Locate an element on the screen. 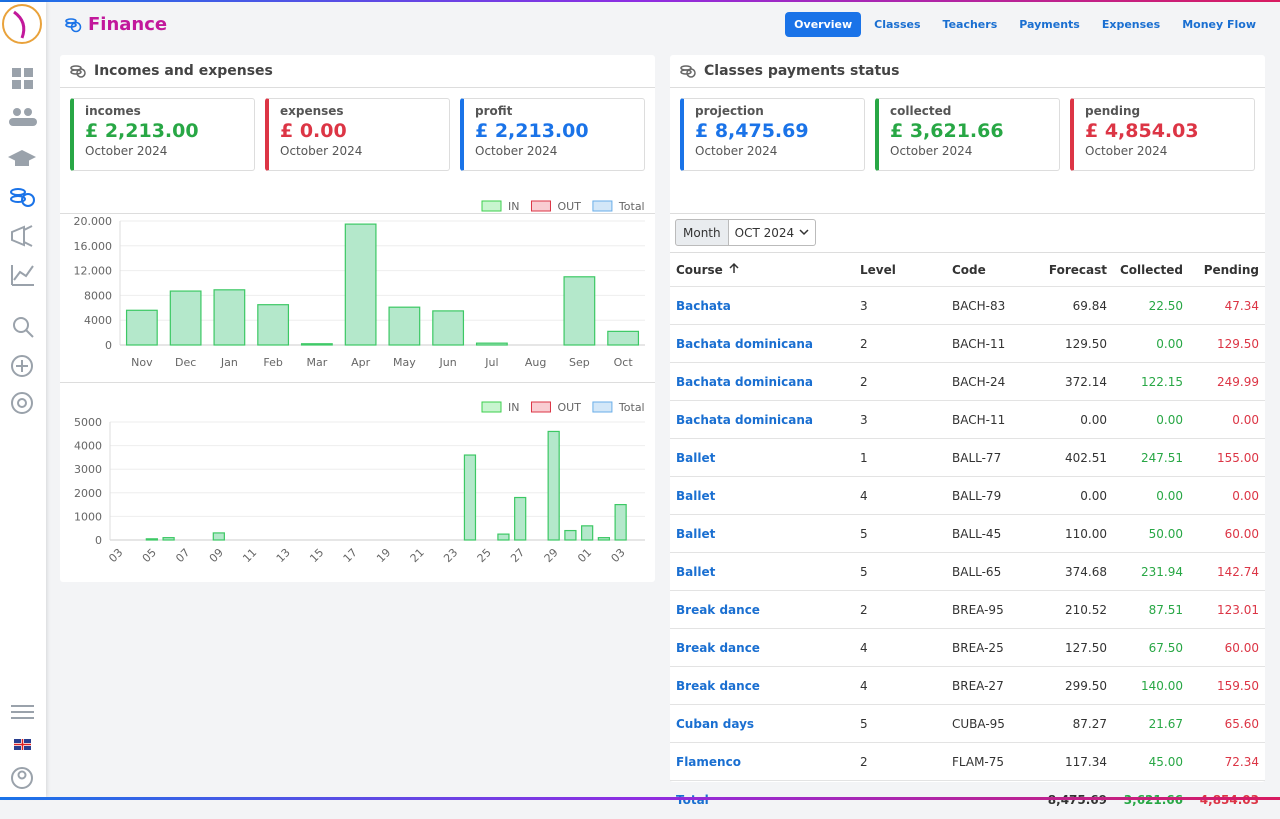 The image size is (1280, 819). table-cell: 0.00 is located at coordinates (1072, 495).